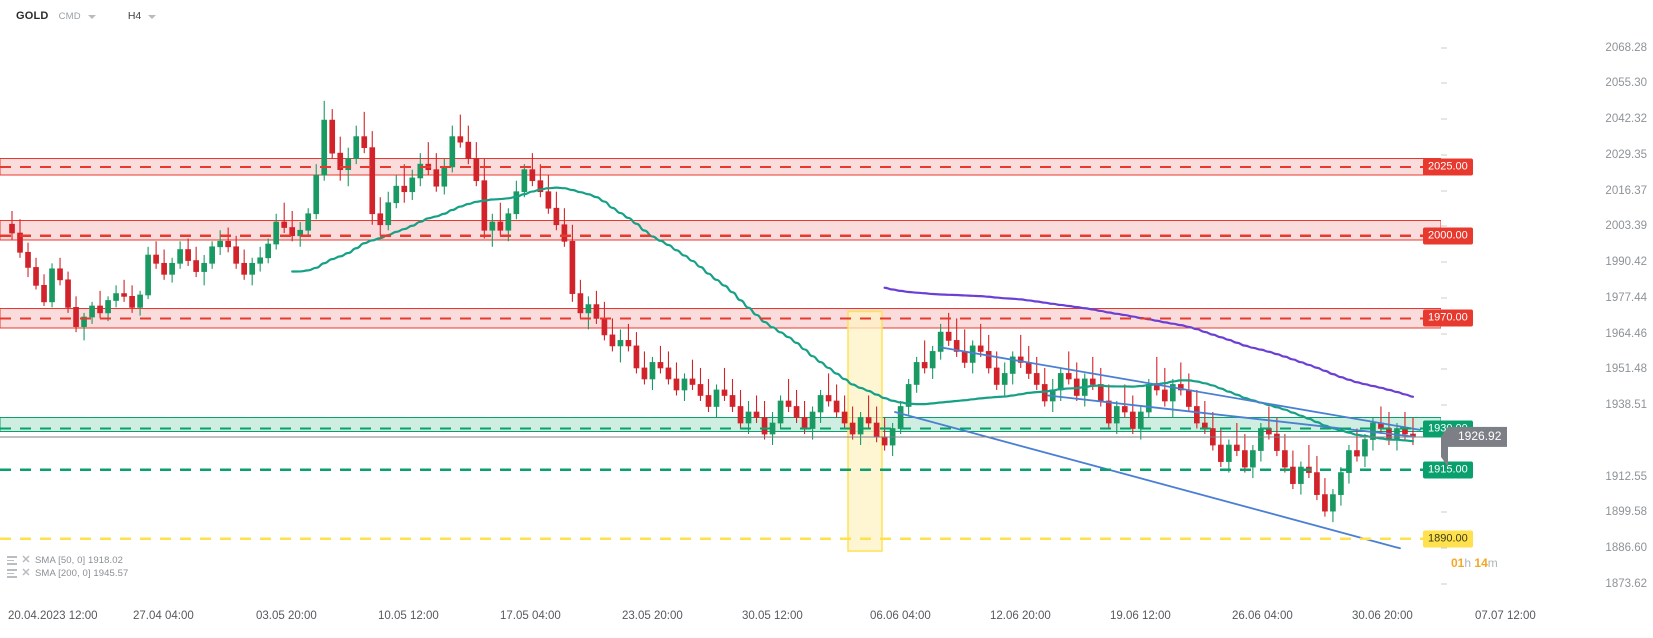  What do you see at coordinates (1448, 470) in the screenshot?
I see `price-alert-badge: 1915.00` at bounding box center [1448, 470].